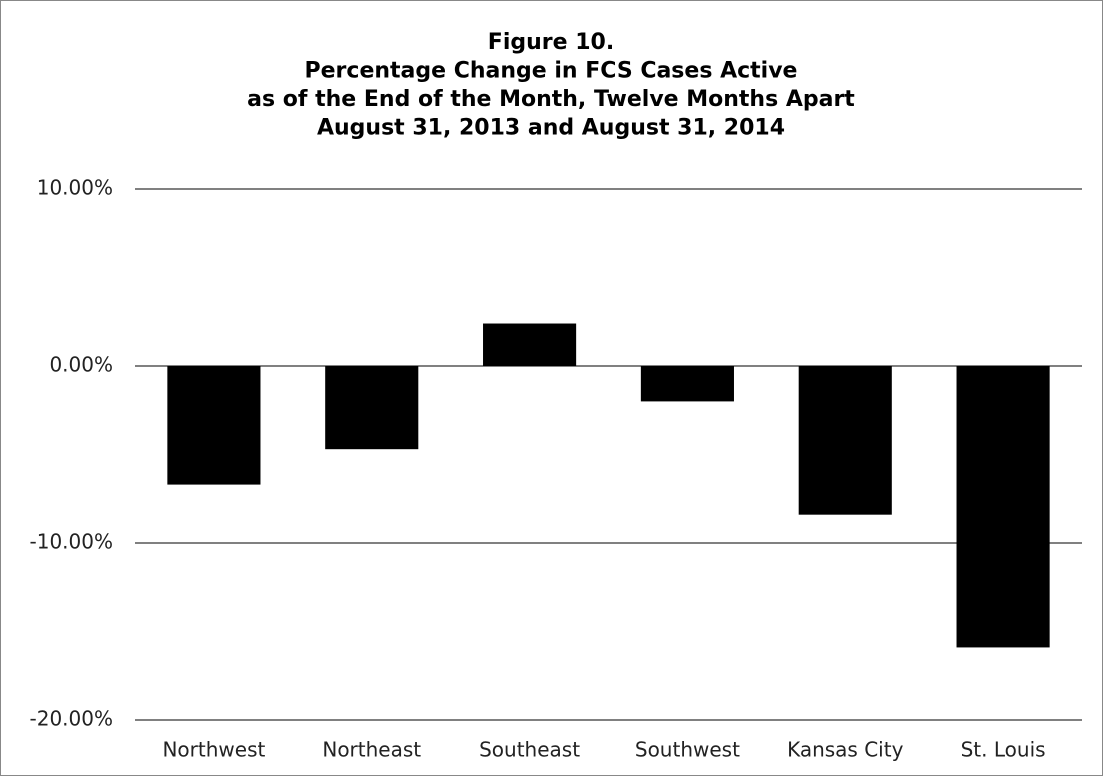 This screenshot has height=776, width=1103. Describe the element at coordinates (71, 719) in the screenshot. I see `y-tick-label: -20.00%` at that location.